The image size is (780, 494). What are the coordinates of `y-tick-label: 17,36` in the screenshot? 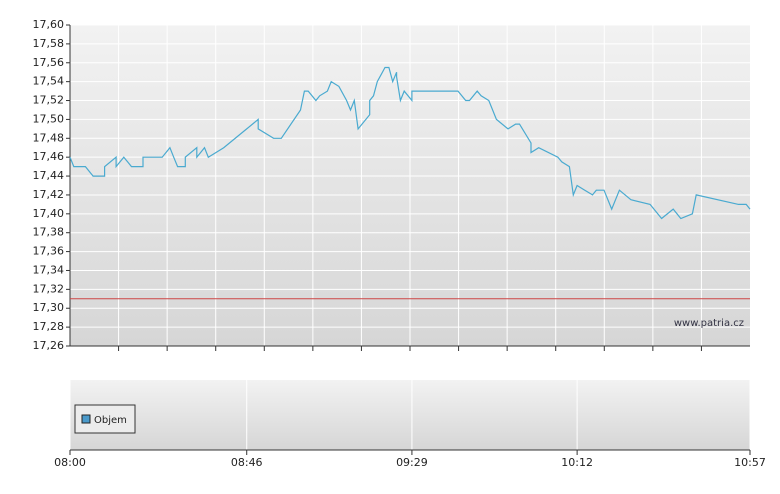 It's located at (49, 251).